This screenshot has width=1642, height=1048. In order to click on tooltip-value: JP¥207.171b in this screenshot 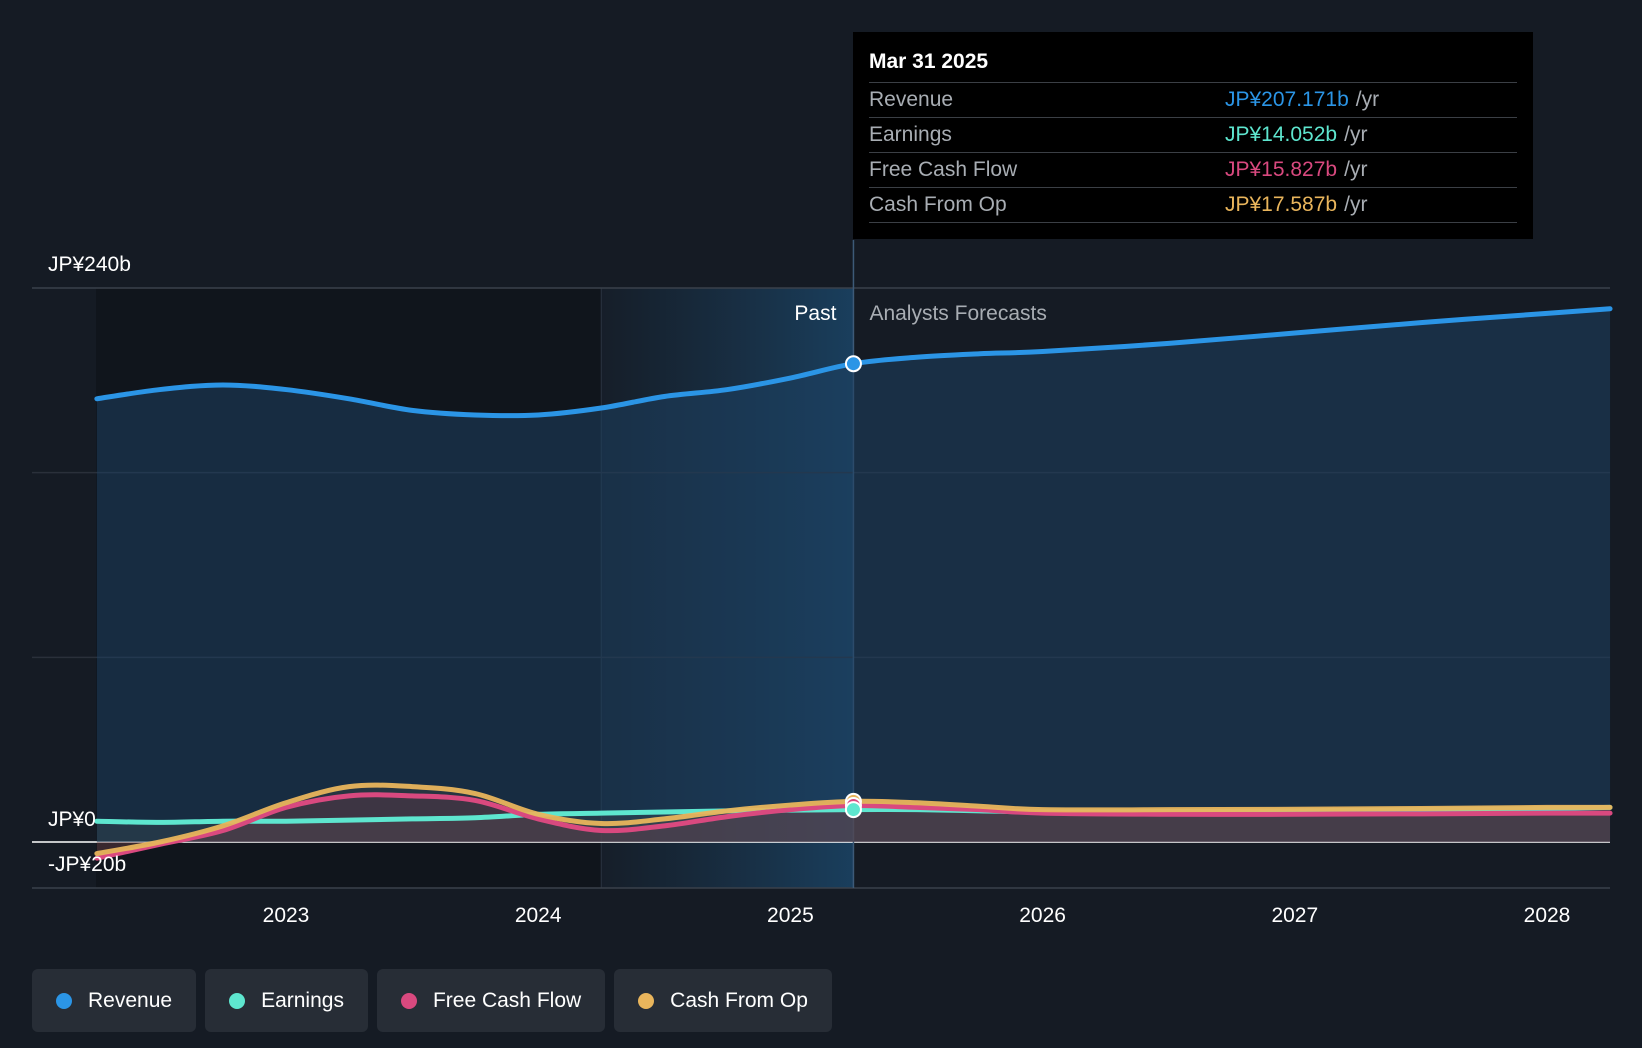, I will do `click(1287, 99)`.